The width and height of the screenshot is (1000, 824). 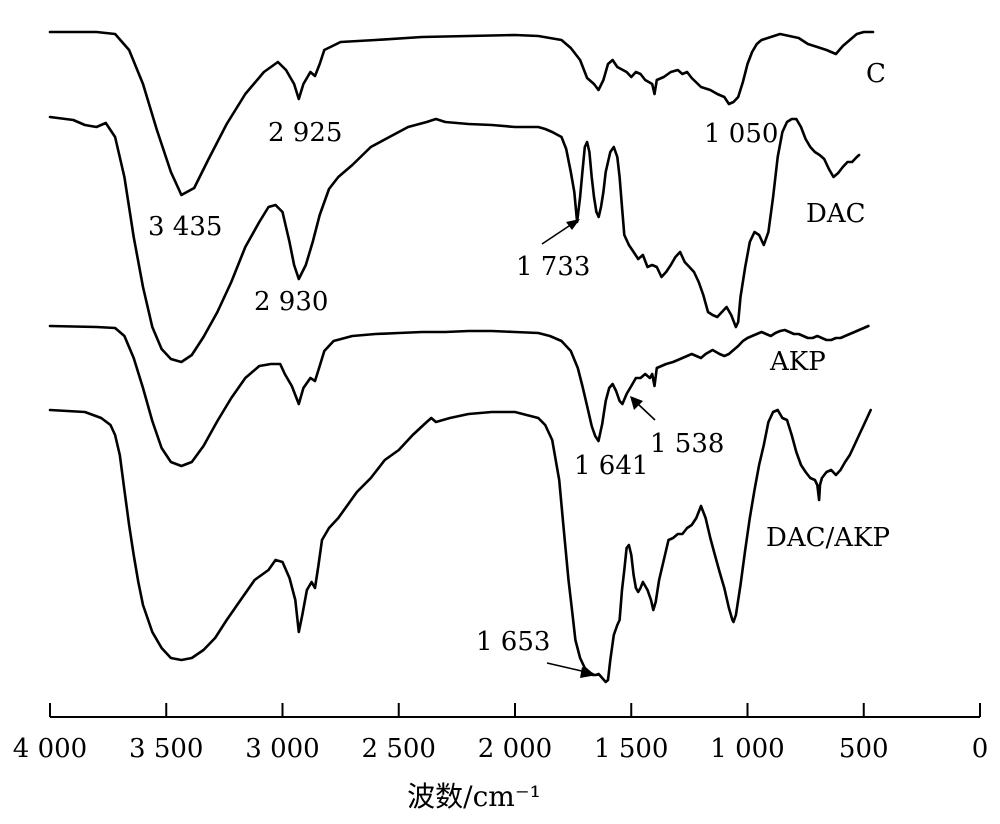 I want to click on x-tick-label: 3 500, so click(x=166, y=749).